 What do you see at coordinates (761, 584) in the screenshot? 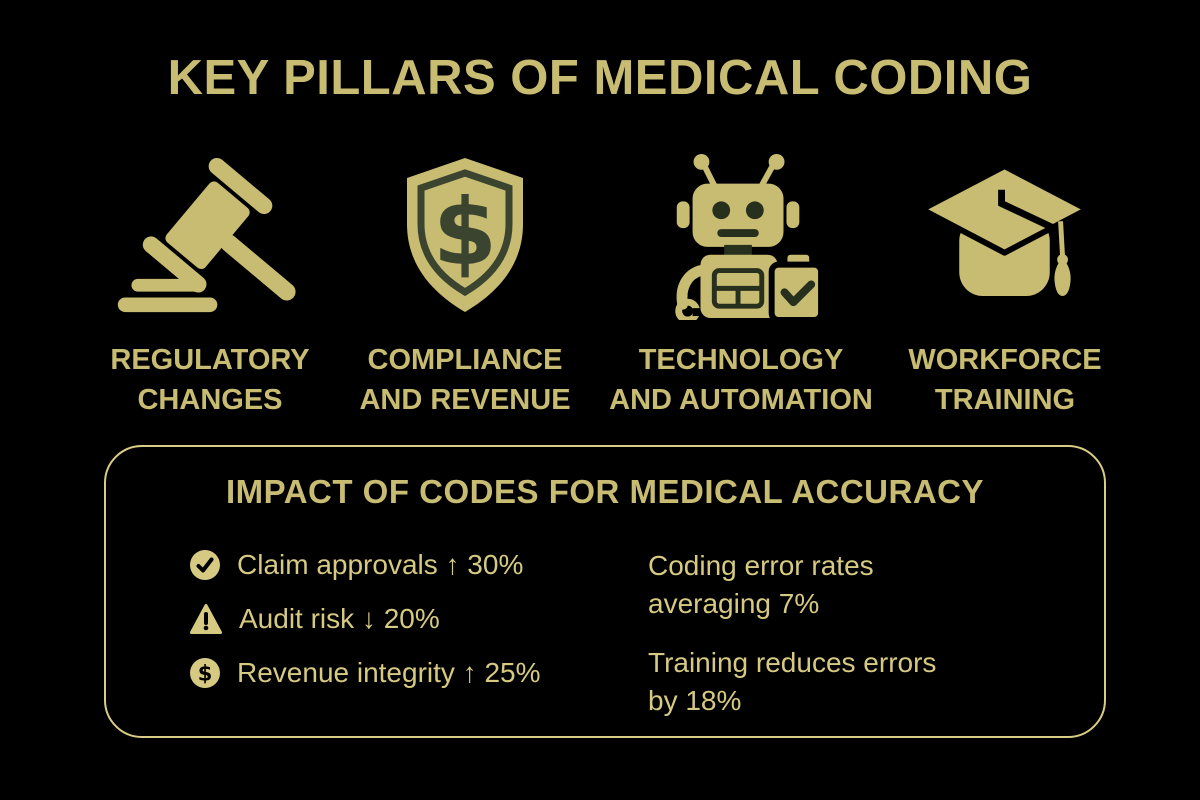
I see `note-coding-error-rates: Coding error rates averaging 7%` at bounding box center [761, 584].